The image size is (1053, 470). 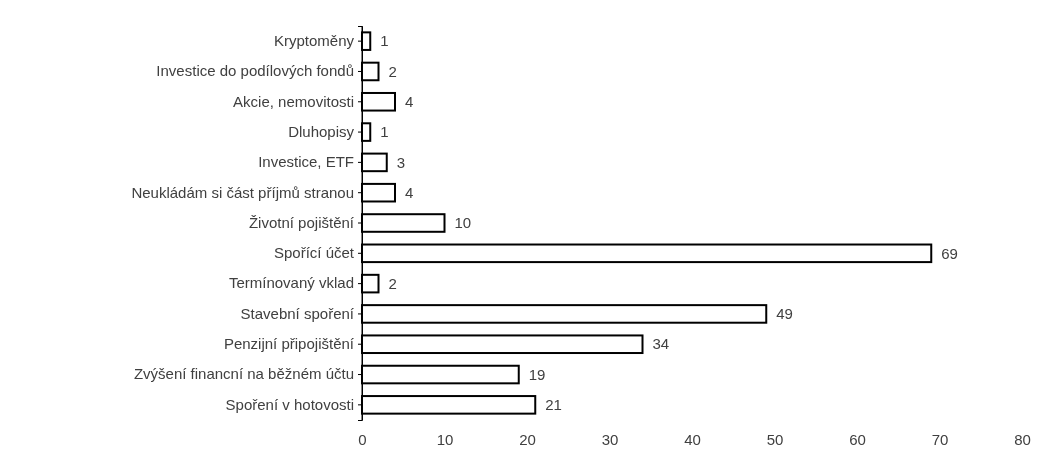 I want to click on x-tick-label: 30, so click(x=610, y=439).